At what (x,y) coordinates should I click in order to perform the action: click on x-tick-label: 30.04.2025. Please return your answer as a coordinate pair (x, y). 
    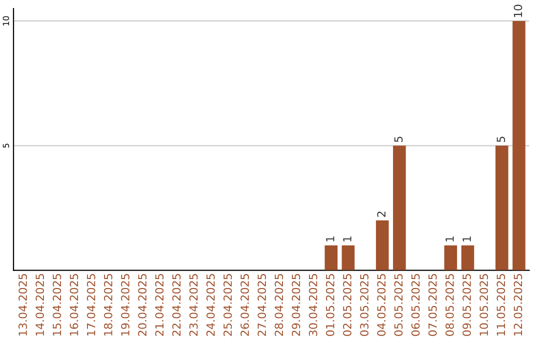
    Looking at the image, I should click on (313, 305).